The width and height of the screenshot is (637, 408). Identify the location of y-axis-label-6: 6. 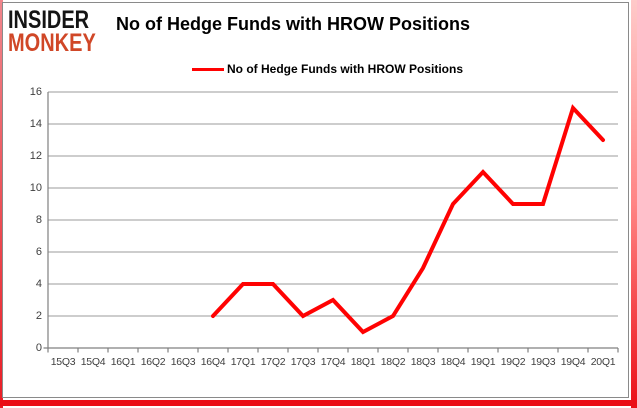
(38, 252).